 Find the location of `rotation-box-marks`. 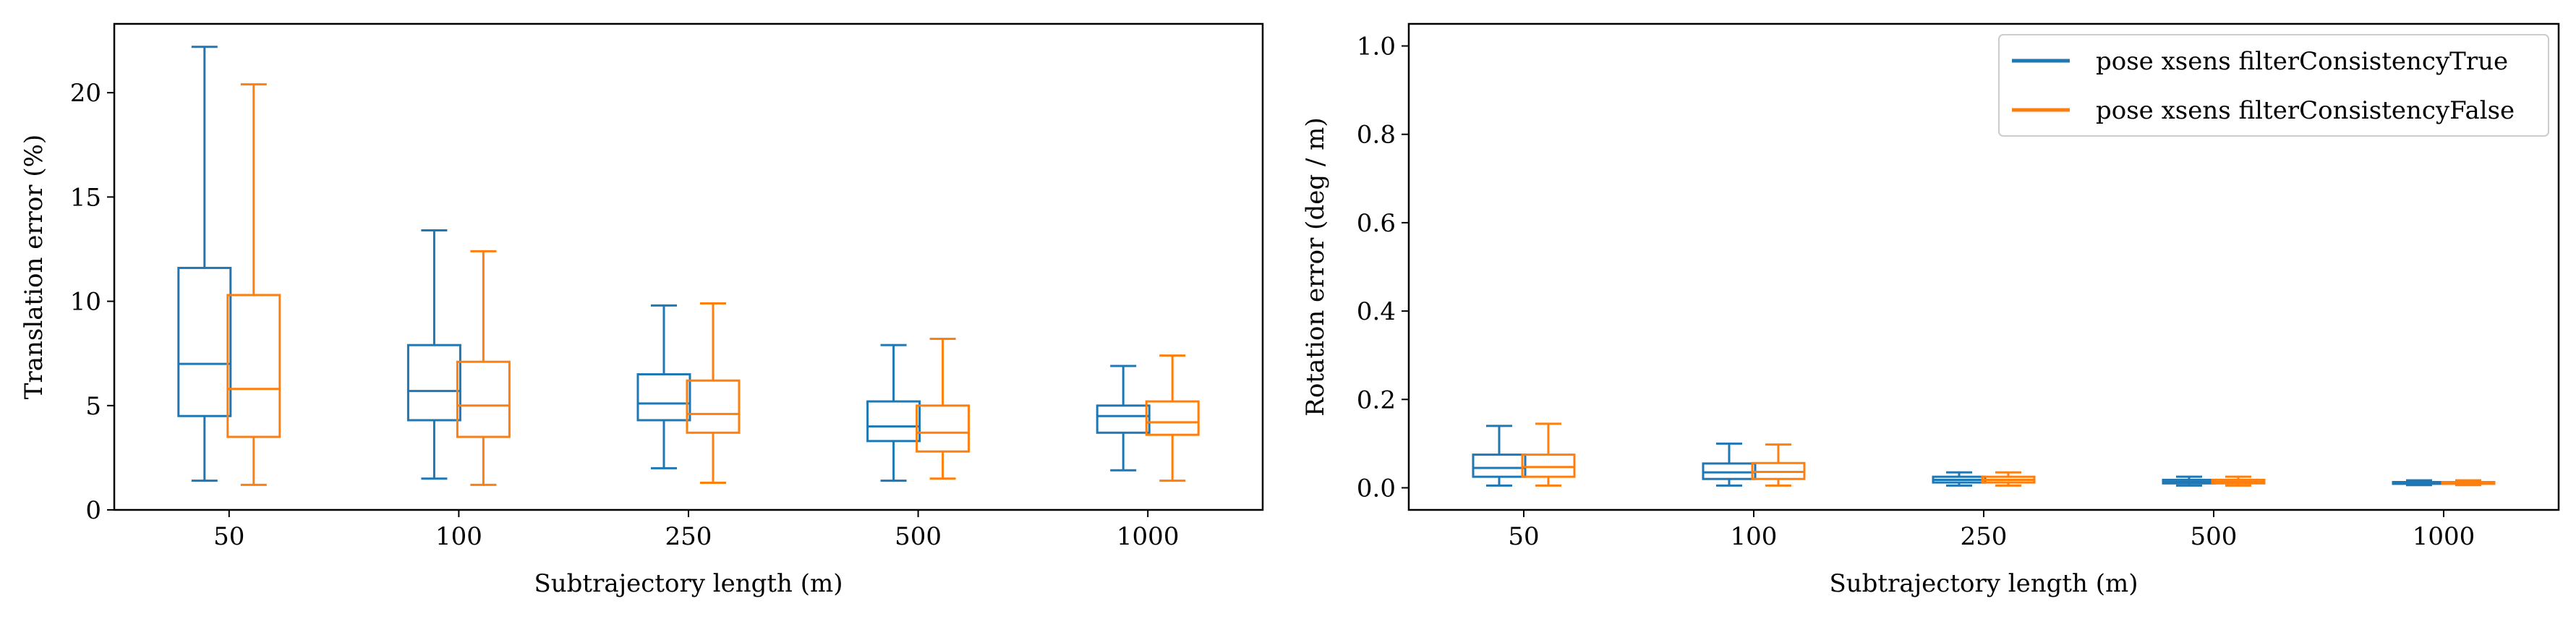

rotation-box-marks is located at coordinates (1984, 454).